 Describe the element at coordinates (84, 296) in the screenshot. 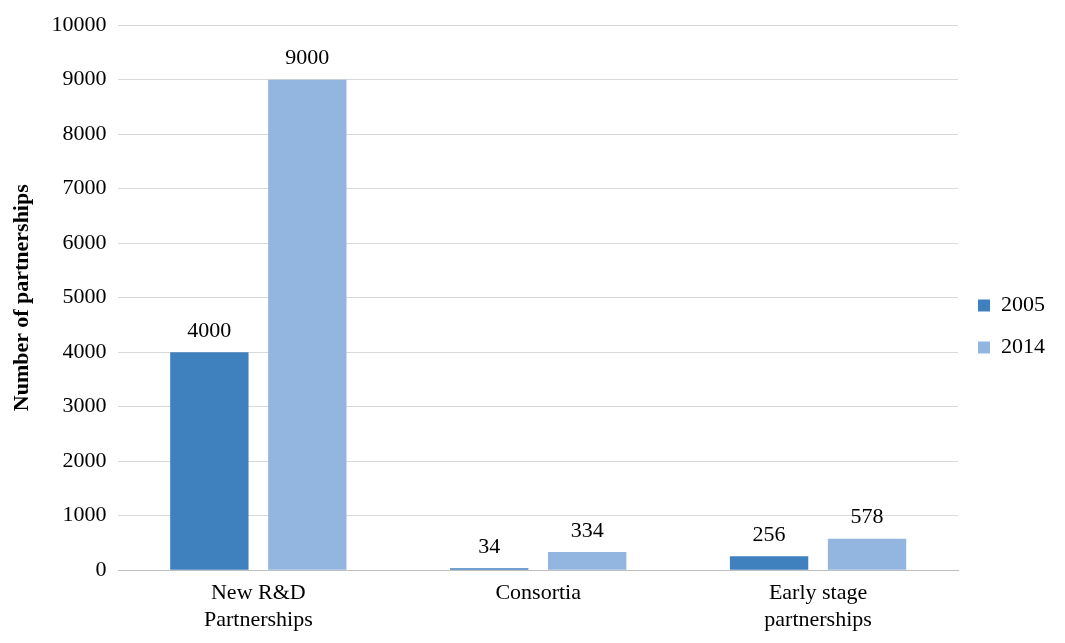

I see `y-tick-label: 5000` at that location.